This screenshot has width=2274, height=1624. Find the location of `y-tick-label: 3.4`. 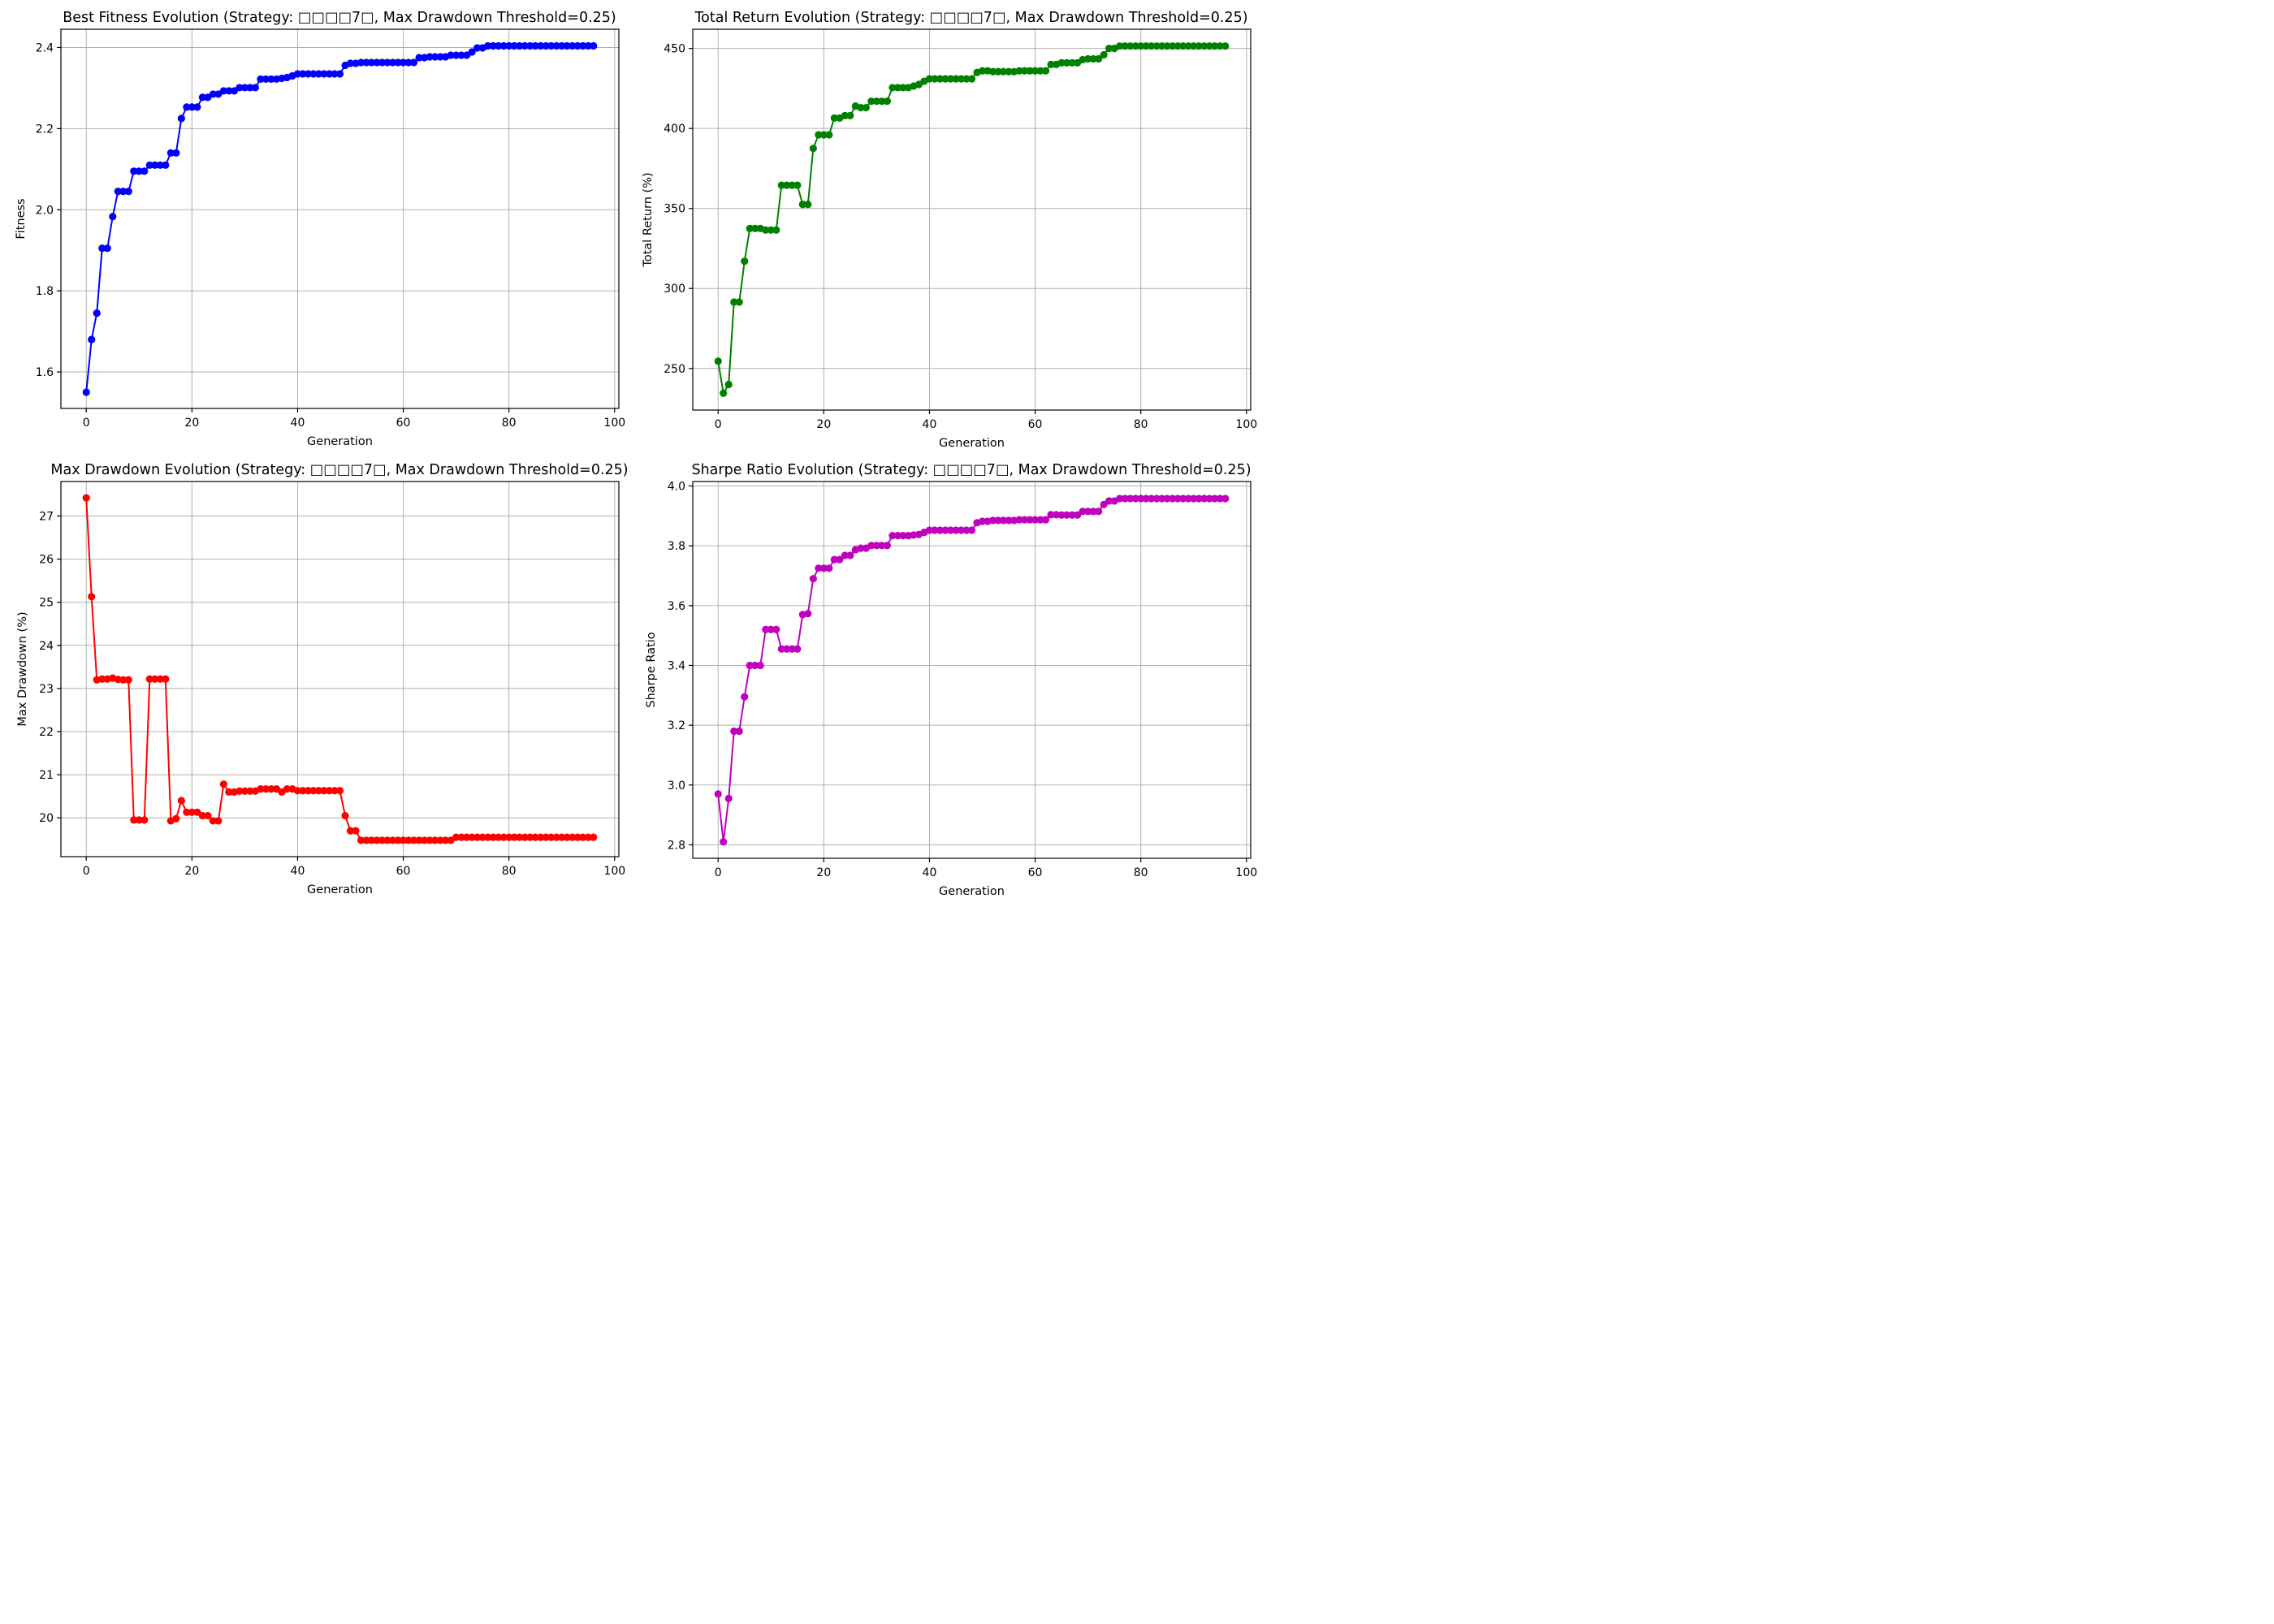

y-tick-label: 3.4 is located at coordinates (677, 666).